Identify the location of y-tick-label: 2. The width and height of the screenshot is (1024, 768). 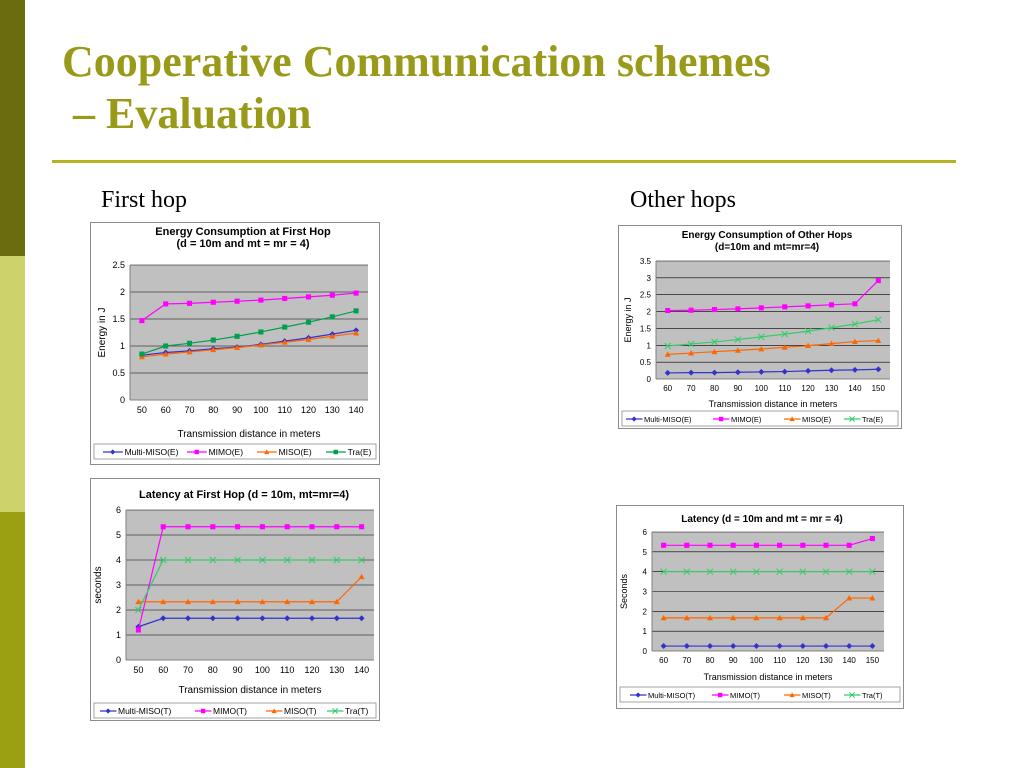
(645, 611).